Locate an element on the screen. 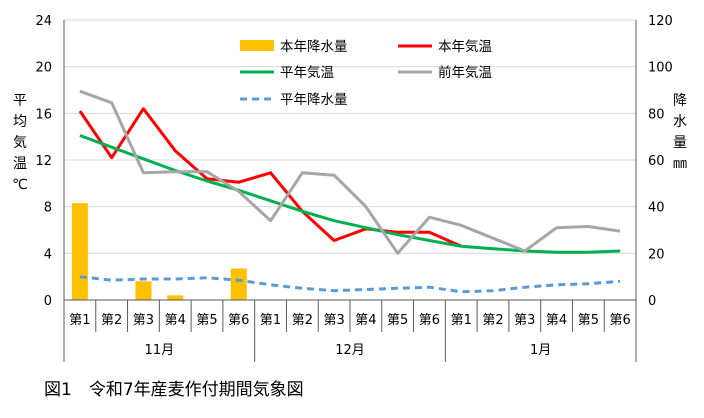  y-right-title-char: 量 is located at coordinates (680, 143).